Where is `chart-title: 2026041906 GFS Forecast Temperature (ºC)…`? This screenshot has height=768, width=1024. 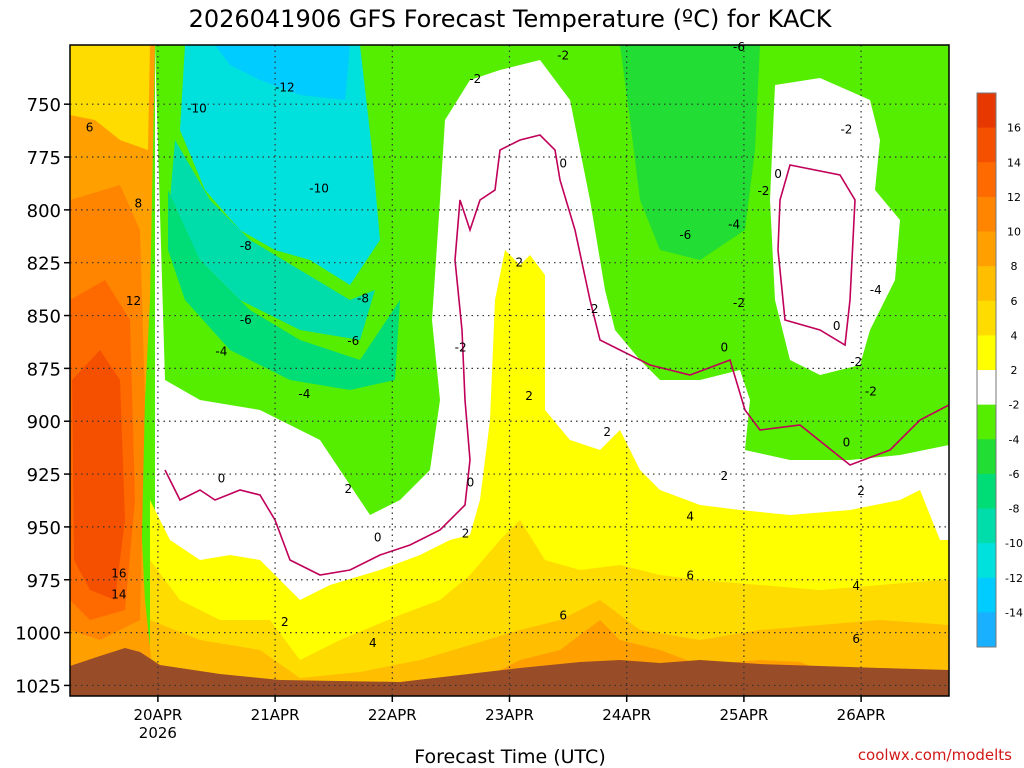 chart-title: 2026041906 GFS Forecast Temperature (ºC)… is located at coordinates (511, 19).